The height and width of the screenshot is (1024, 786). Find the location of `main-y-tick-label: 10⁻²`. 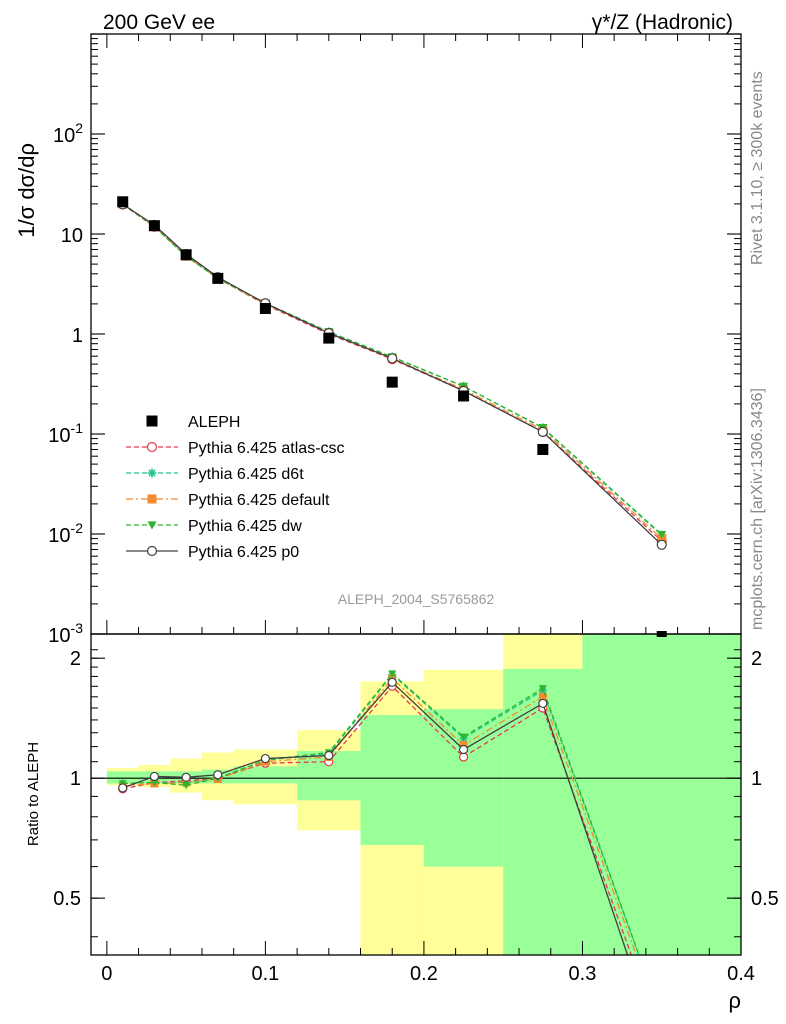

main-y-tick-label: 10⁻² is located at coordinates (65, 533).